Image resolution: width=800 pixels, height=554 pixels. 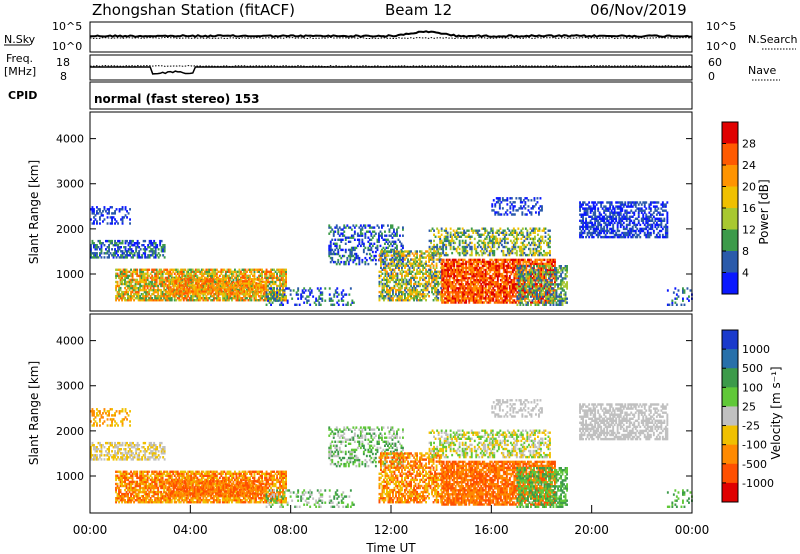 I want to click on noise-search-trace, so click(x=391, y=38).